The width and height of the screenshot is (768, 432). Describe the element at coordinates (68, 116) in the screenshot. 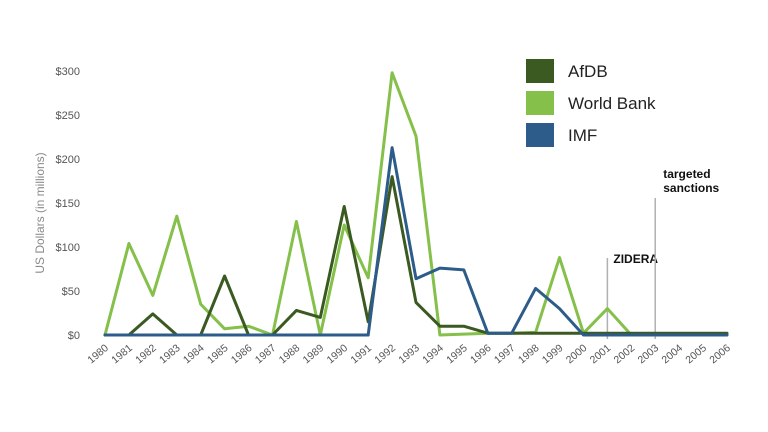

I see `y-tick-label: $250` at that location.